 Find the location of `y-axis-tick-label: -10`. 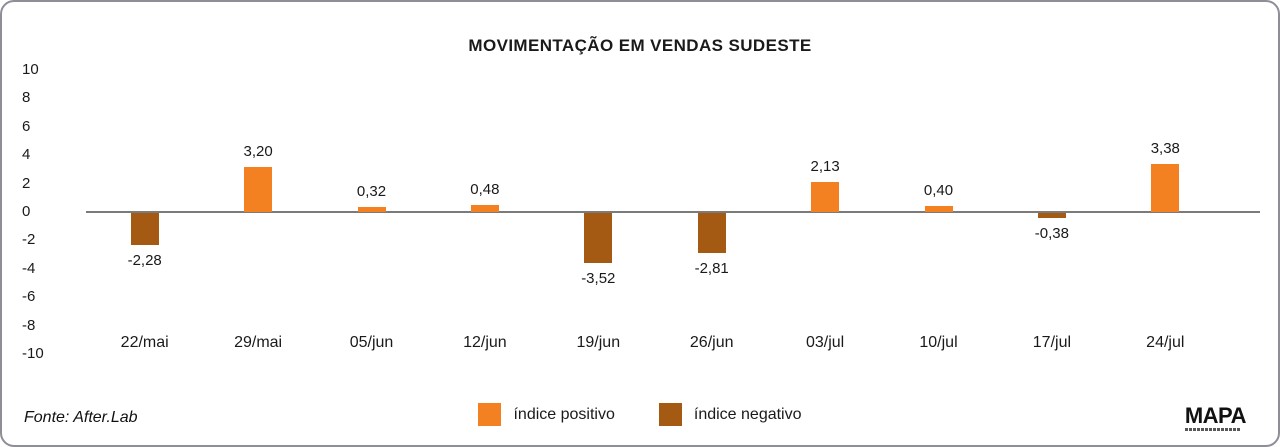

y-axis-tick-label: -10 is located at coordinates (33, 353).